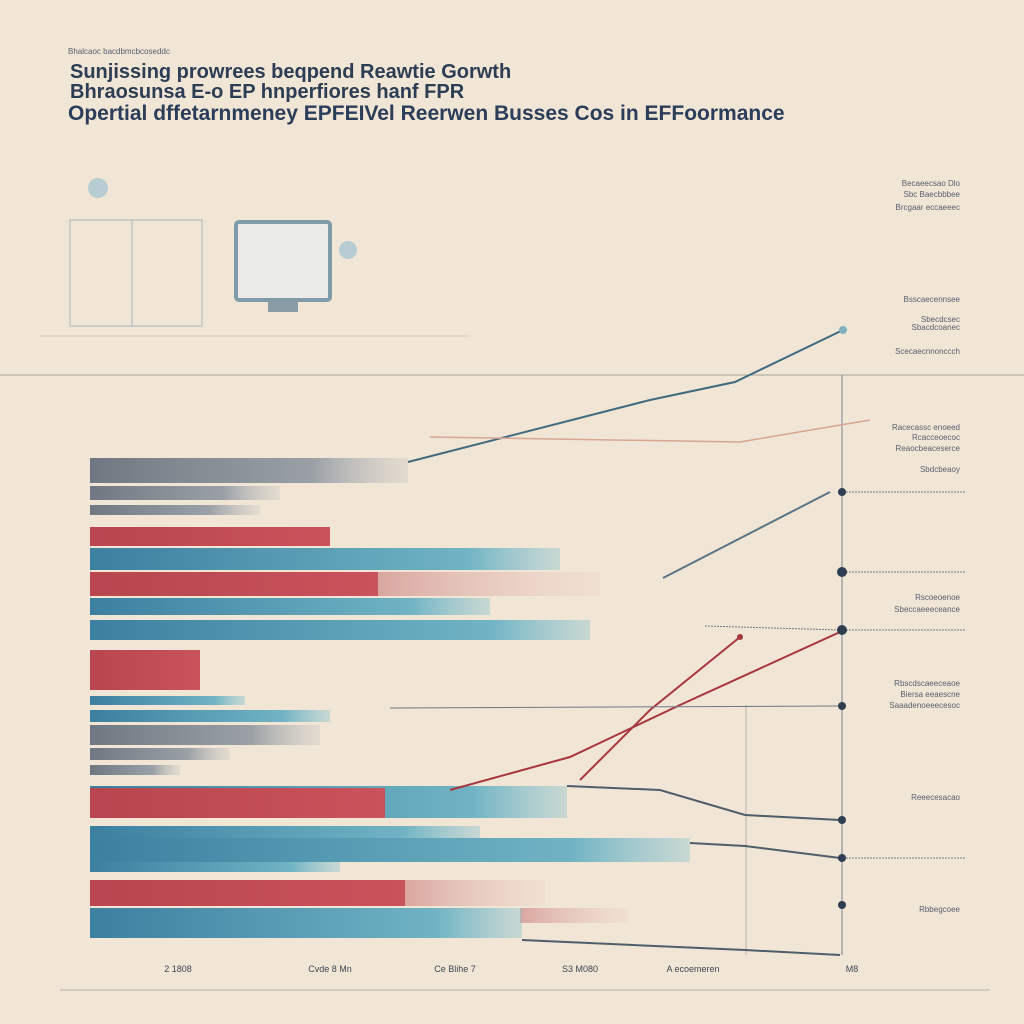 The height and width of the screenshot is (1024, 1024). What do you see at coordinates (283, 261) in the screenshot?
I see `monitor-icon` at bounding box center [283, 261].